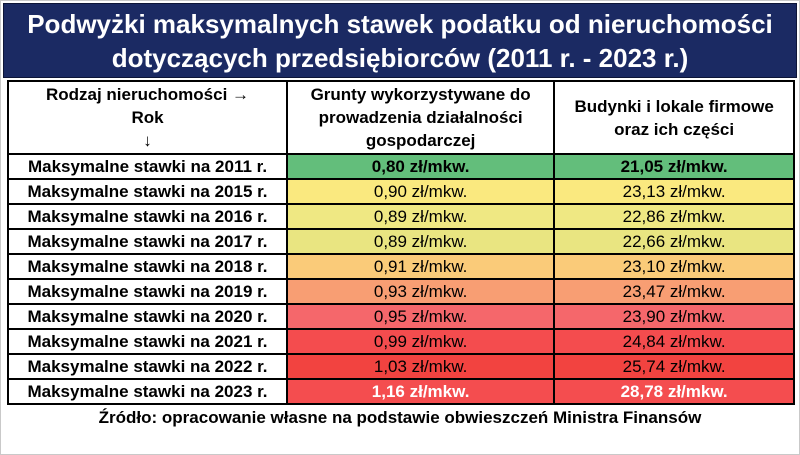 The height and width of the screenshot is (455, 800). What do you see at coordinates (674, 291) in the screenshot?
I see `budynki-value-cell: 23,47 zł/mkw.` at bounding box center [674, 291].